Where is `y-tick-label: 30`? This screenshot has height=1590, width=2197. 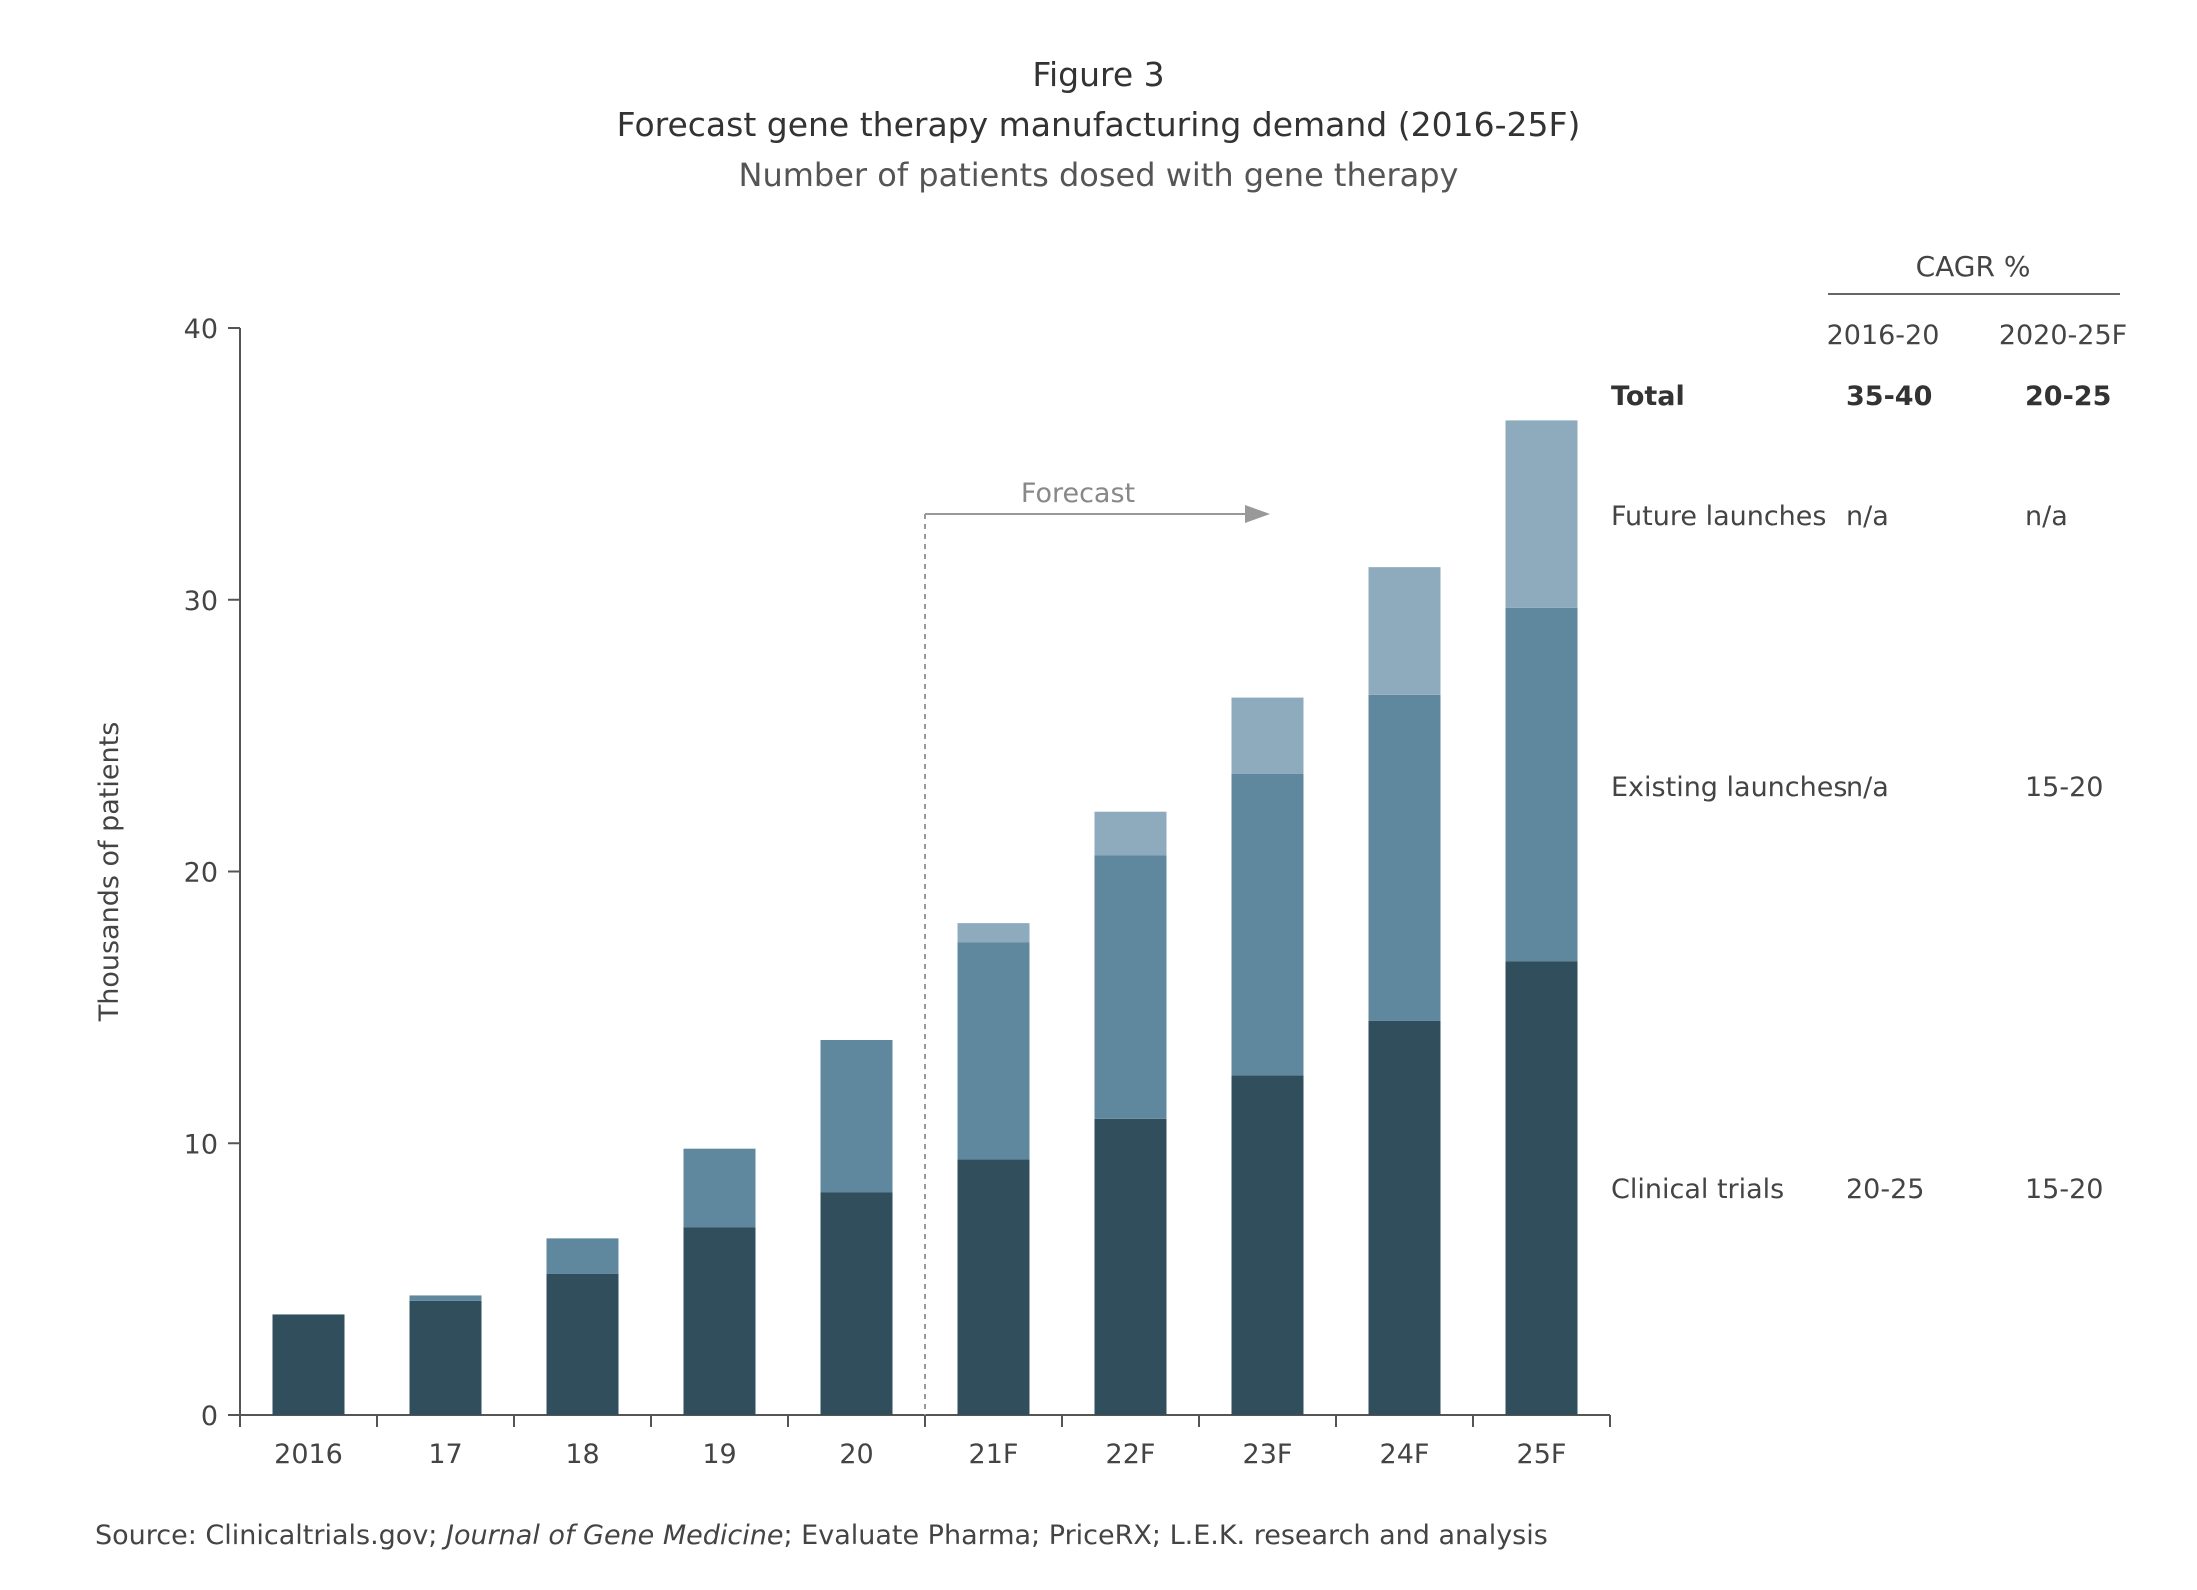 y-tick-label: 30 is located at coordinates (201, 601).